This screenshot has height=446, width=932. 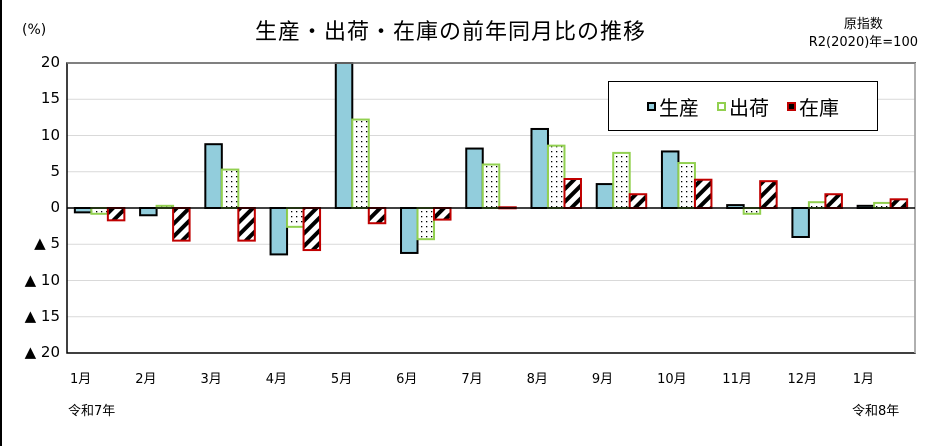 What do you see at coordinates (899, 204) in the screenshot?
I see `bar-在庫-12` at bounding box center [899, 204].